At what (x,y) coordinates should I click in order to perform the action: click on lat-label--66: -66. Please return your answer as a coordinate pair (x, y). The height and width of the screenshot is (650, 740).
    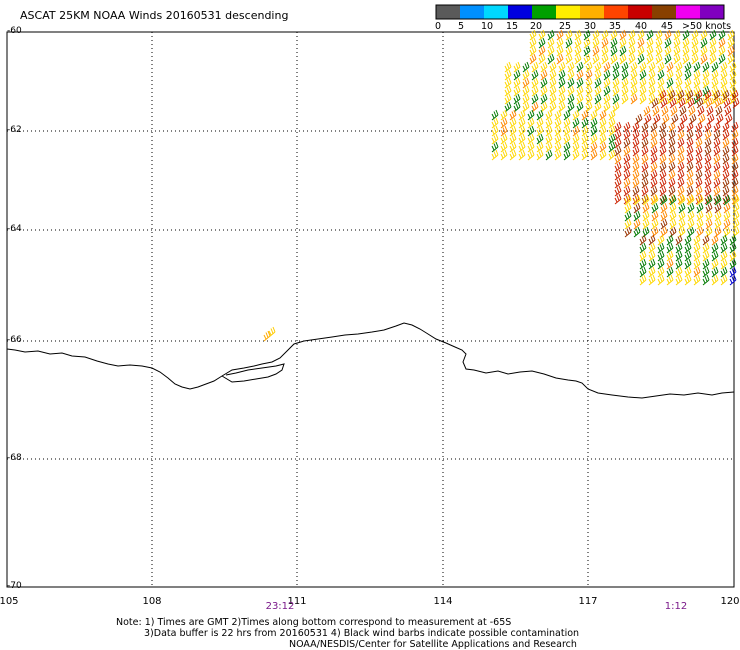
    Looking at the image, I should click on (14, 340).